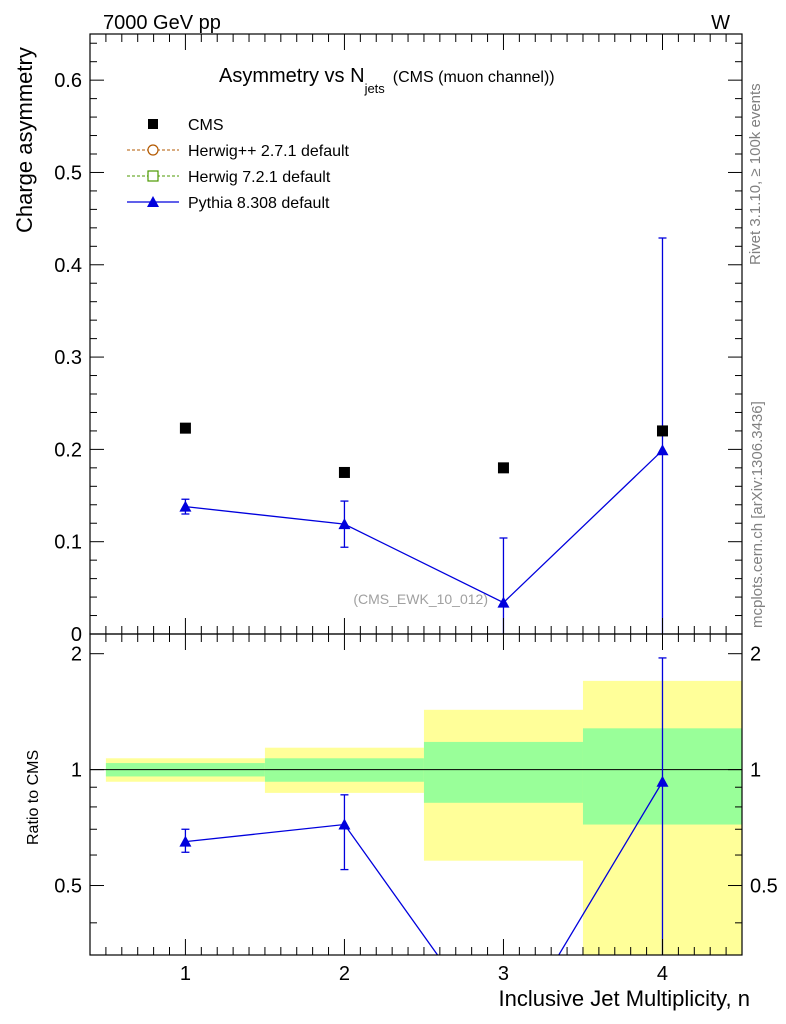  Describe the element at coordinates (76, 655) in the screenshot. I see `ratio-y-tick-left-3: 2` at that location.